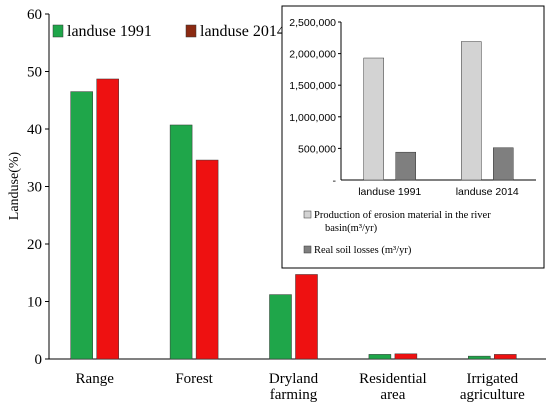 Image resolution: width=550 pixels, height=410 pixels. I want to click on x-category-label-line: Forest, so click(194, 379).